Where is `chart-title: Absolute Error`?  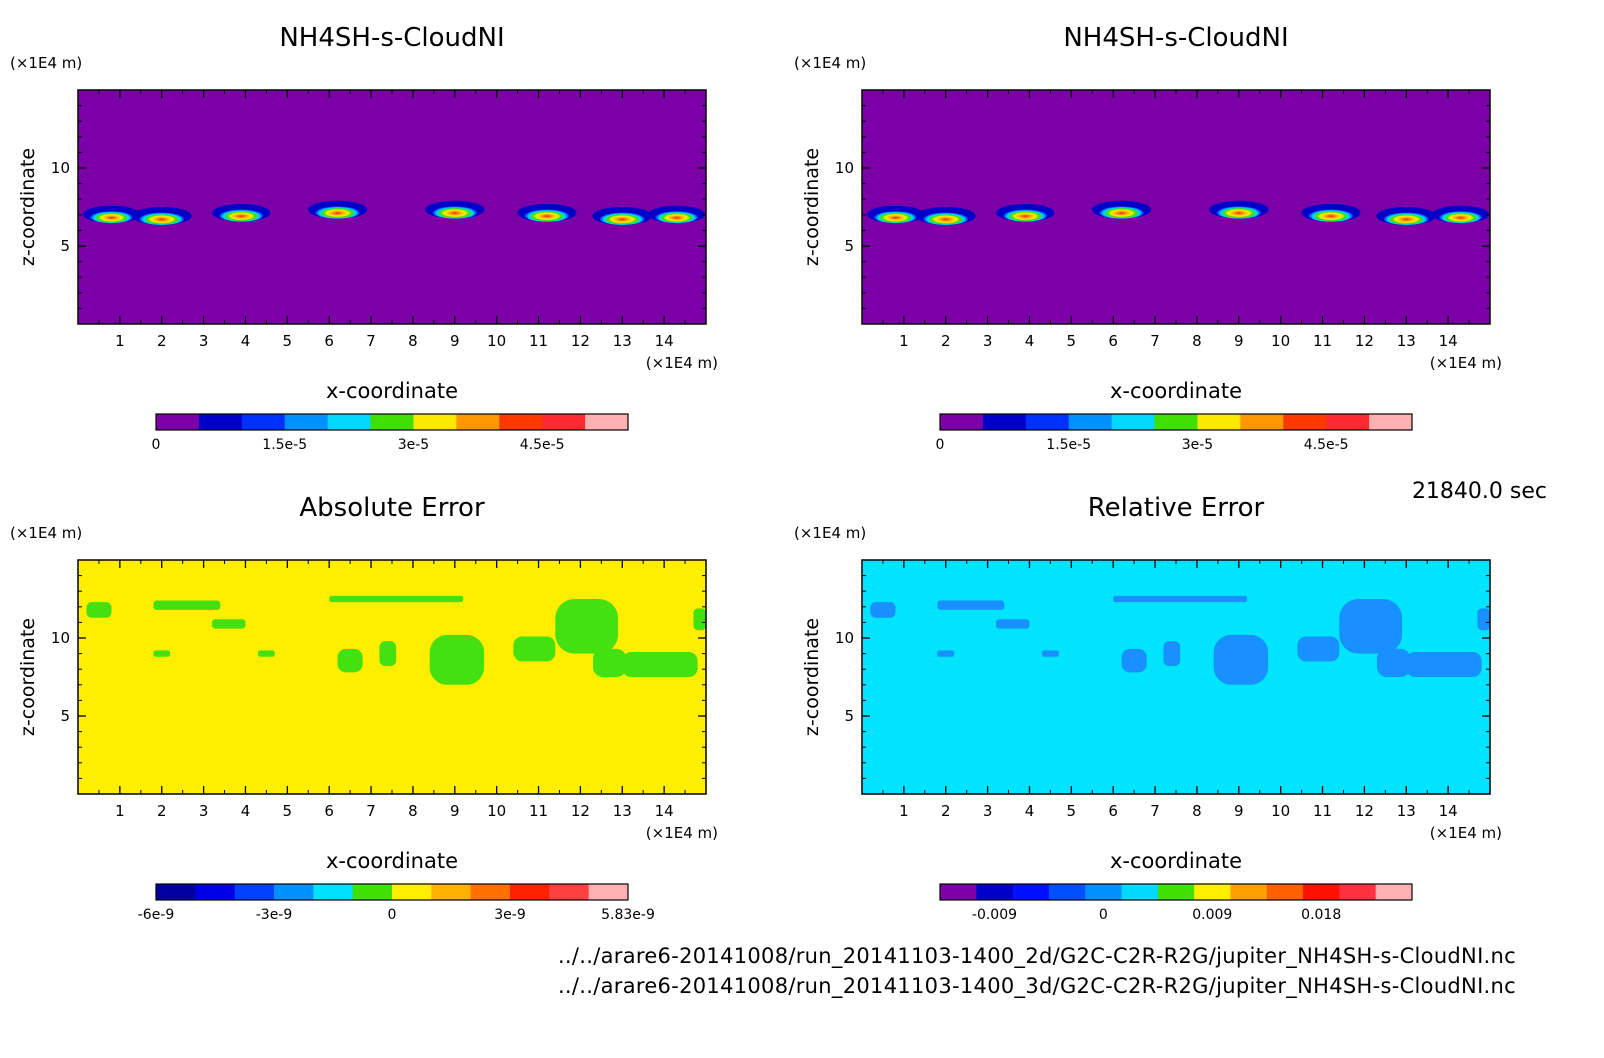 chart-title: Absolute Error is located at coordinates (392, 508).